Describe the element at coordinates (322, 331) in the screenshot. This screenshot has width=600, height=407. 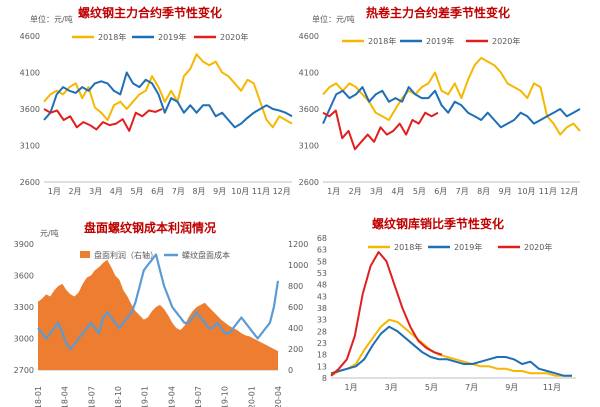
I see `y-tick-label: 28` at that location.